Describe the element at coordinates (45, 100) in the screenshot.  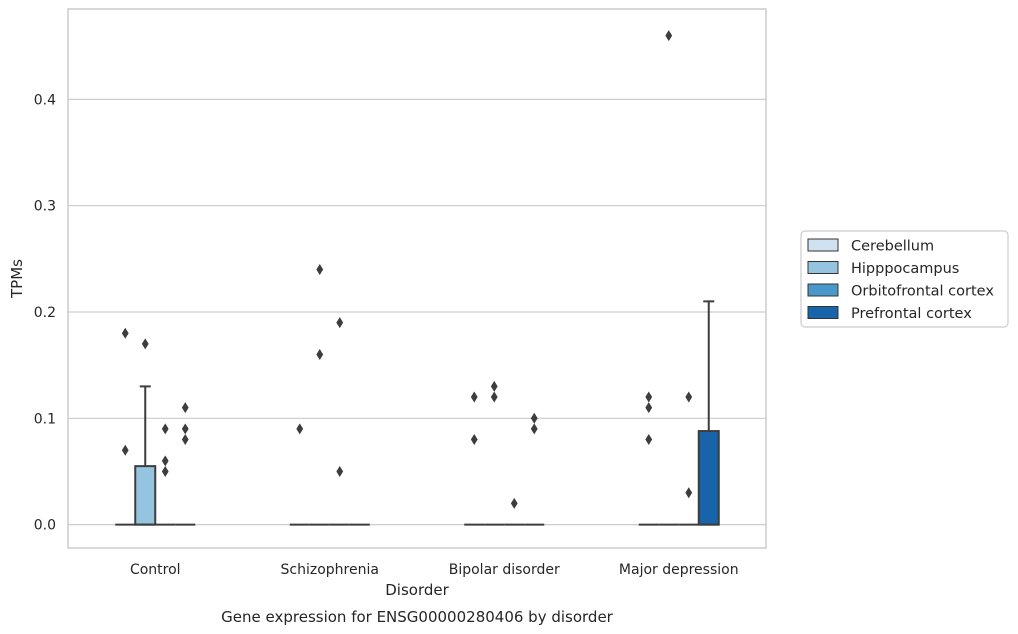
I see `y-tick-label: 0.4` at that location.